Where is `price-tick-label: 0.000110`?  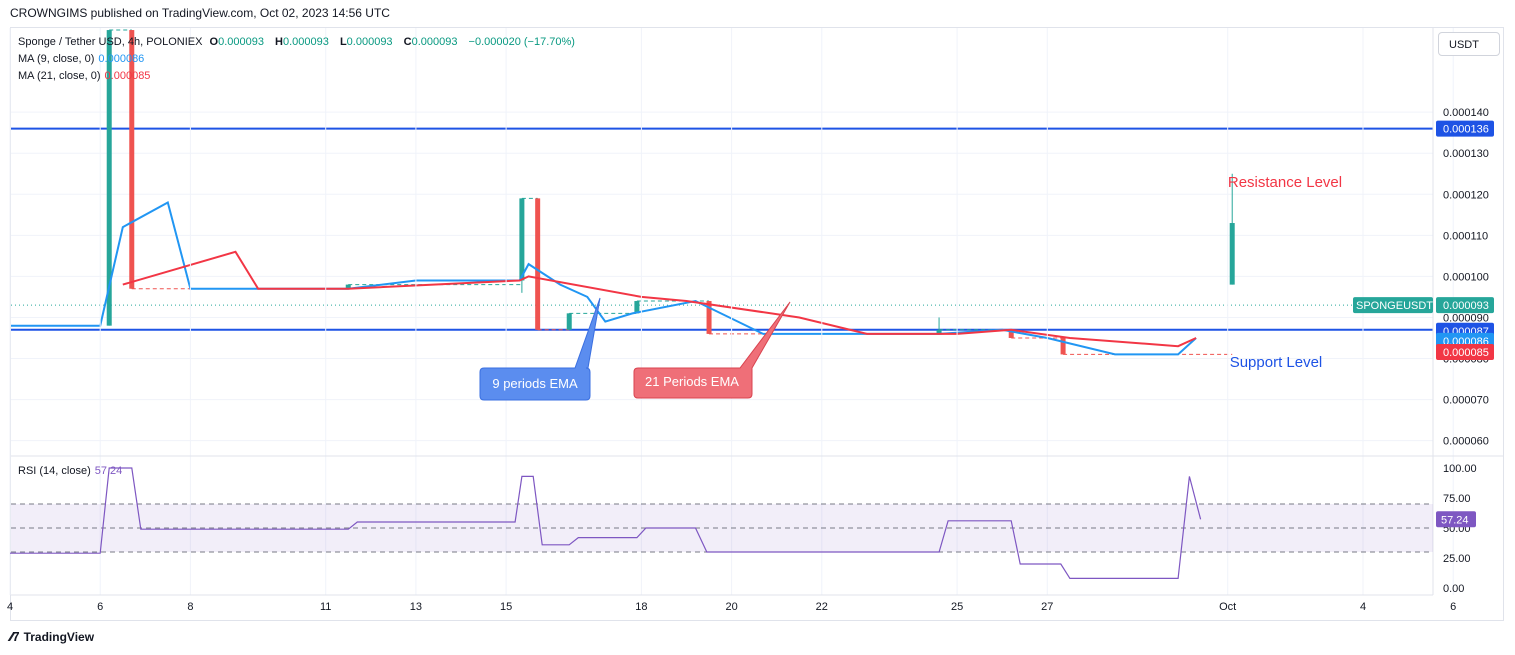
price-tick-label: 0.000110 is located at coordinates (1465, 236).